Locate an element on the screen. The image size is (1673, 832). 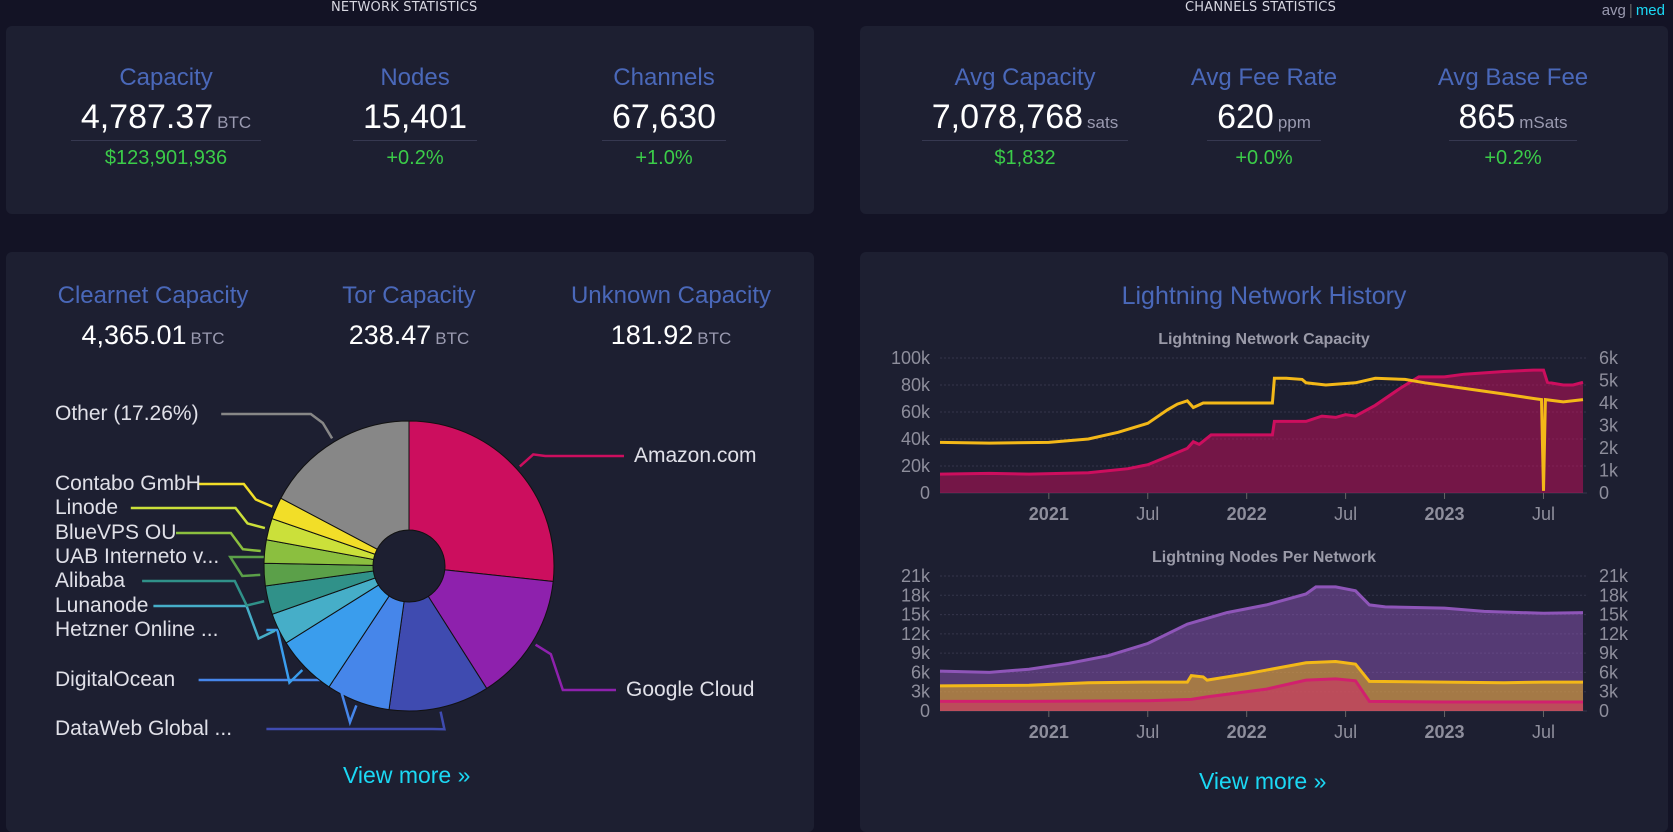
y-tick-left: 0 is located at coordinates (925, 711).